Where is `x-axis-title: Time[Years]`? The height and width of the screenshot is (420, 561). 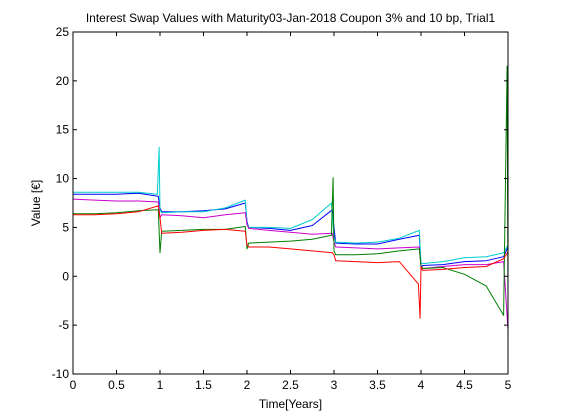 x-axis-title: Time[Years] is located at coordinates (290, 404).